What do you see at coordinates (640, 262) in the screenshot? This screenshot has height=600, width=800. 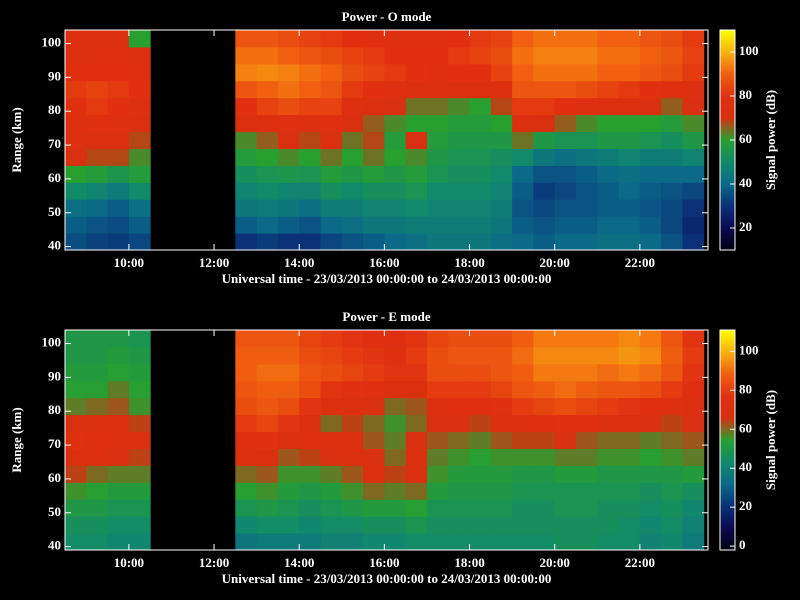 I see `x-tick-label: 22:00` at bounding box center [640, 262].